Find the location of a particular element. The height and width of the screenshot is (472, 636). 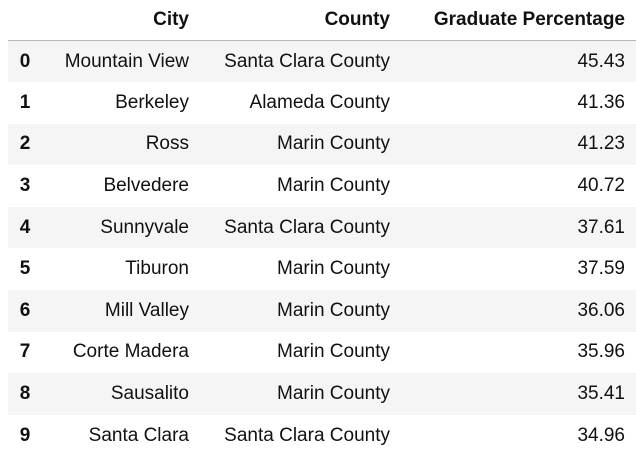

county-cell: Alameda County is located at coordinates (319, 102).